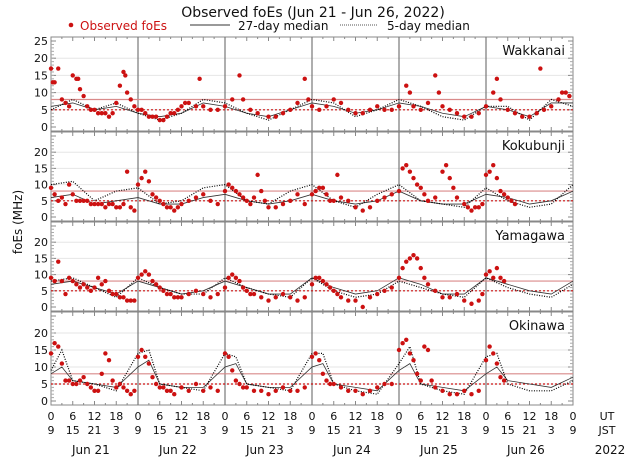 The width and height of the screenshot is (640, 457). What do you see at coordinates (525, 450) in the screenshot?
I see `x-day-label: Jun 26` at bounding box center [525, 450].